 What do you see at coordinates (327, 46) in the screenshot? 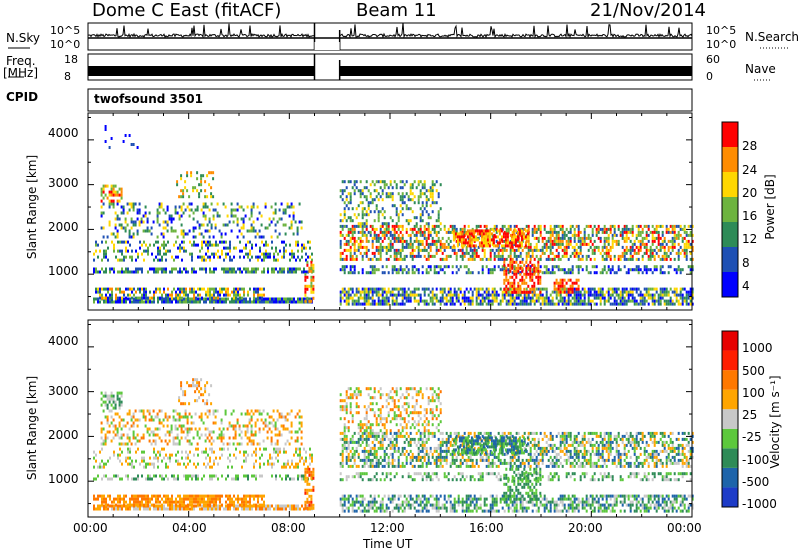
I see `nsky-gap-mask` at bounding box center [327, 46].